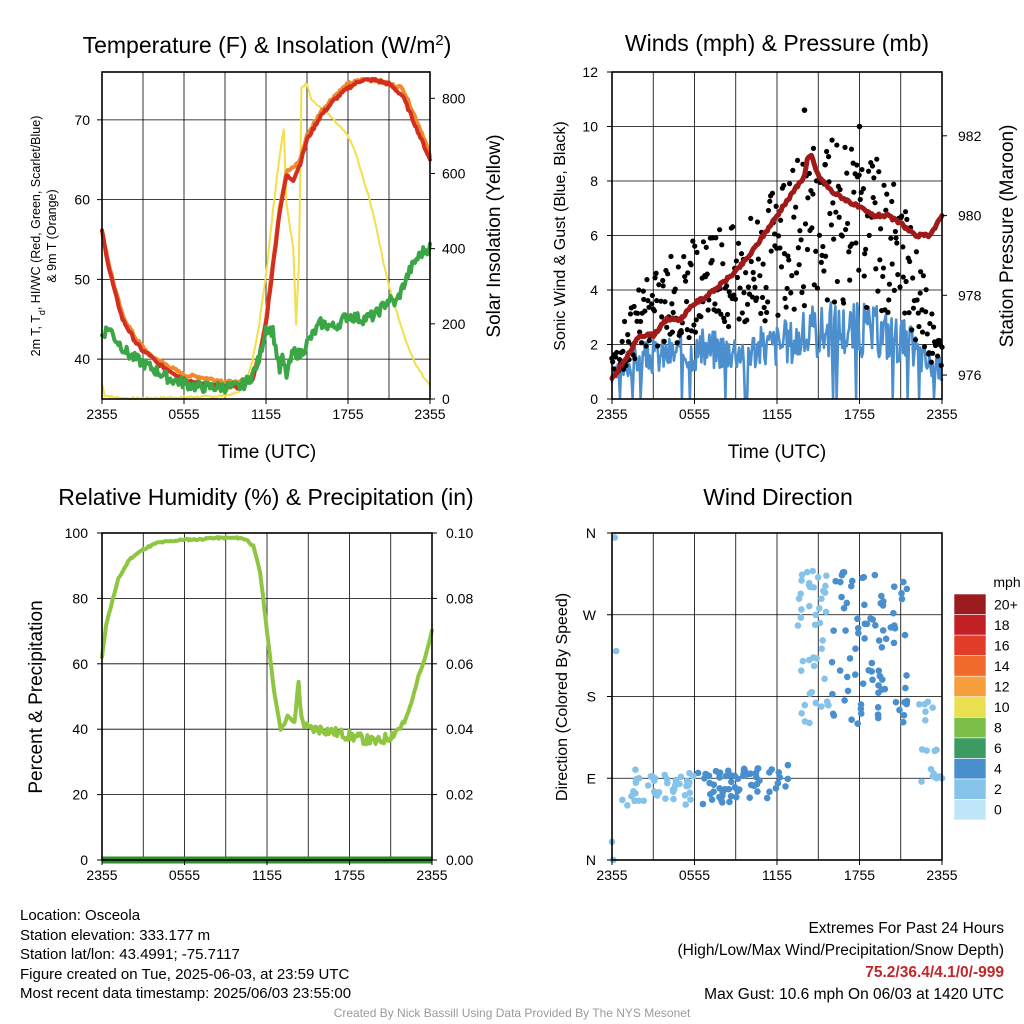 The width and height of the screenshot is (1024, 1024). What do you see at coordinates (594, 399) in the screenshot?
I see `wind-panel-ytick-label: 0` at bounding box center [594, 399].